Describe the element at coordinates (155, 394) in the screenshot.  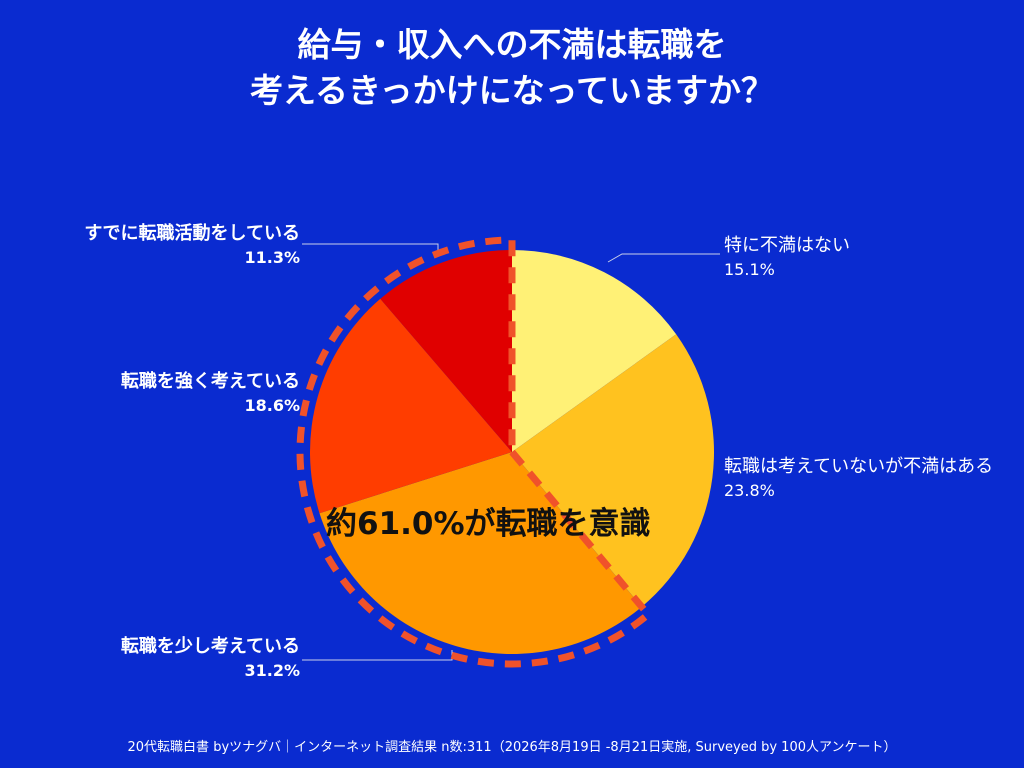
I see `slice-label-3: 転職を強く考えている 18.6%` at that location.